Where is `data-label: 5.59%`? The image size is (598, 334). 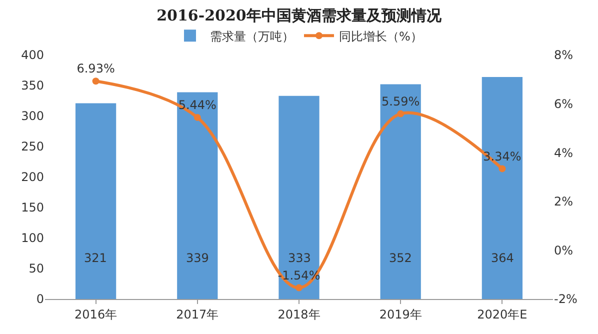 data-label: 5.59% is located at coordinates (401, 101).